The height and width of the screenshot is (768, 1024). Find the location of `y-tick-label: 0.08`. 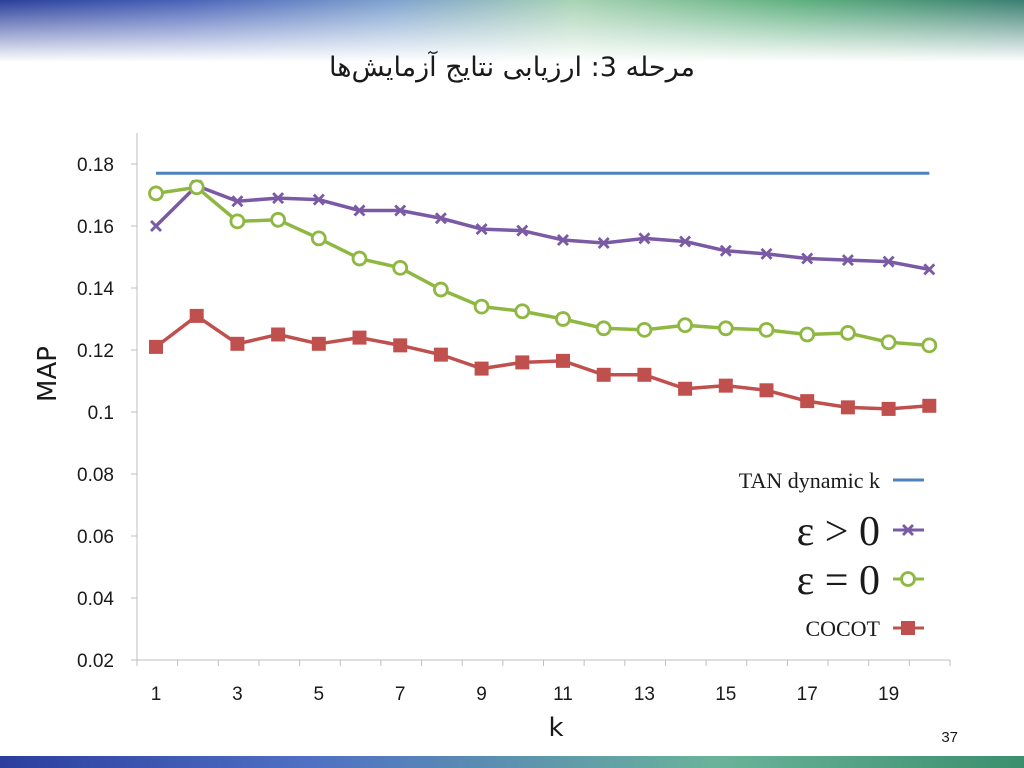

y-tick-label: 0.08 is located at coordinates (95, 475).